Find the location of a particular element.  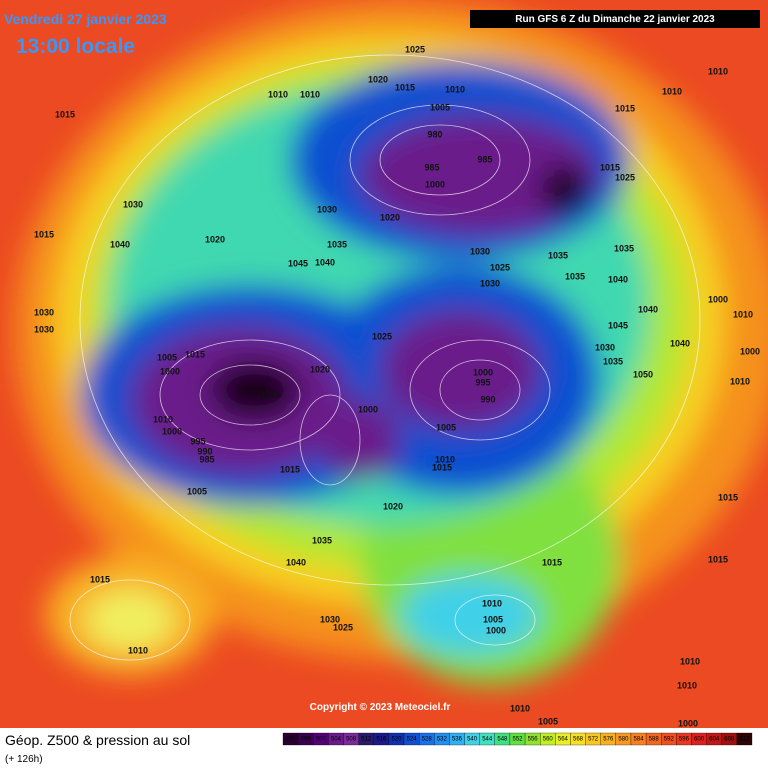

run-box is located at coordinates (615, 19).